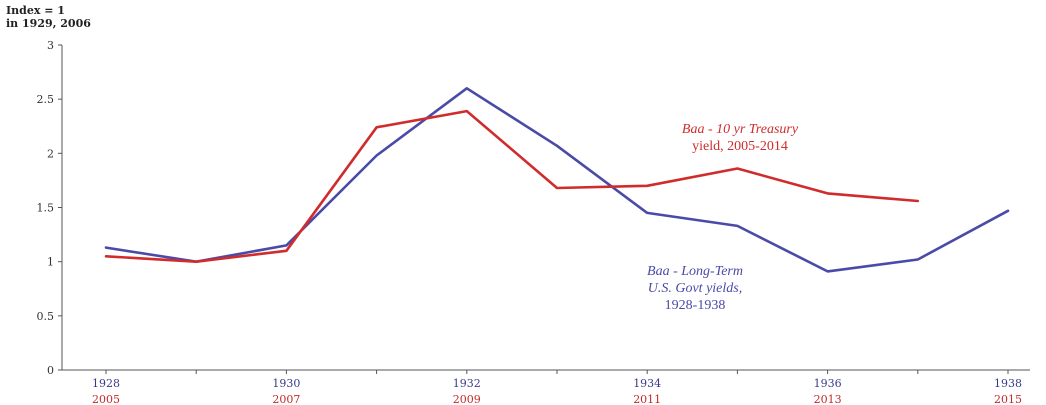 Image resolution: width=1046 pixels, height=405 pixels. I want to click on x-tick-label-bottom: 2015, so click(1008, 399).